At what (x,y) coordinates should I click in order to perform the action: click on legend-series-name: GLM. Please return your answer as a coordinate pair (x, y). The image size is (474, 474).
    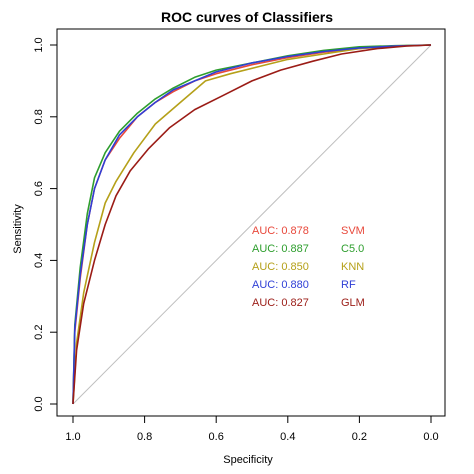
    Looking at the image, I should click on (353, 303).